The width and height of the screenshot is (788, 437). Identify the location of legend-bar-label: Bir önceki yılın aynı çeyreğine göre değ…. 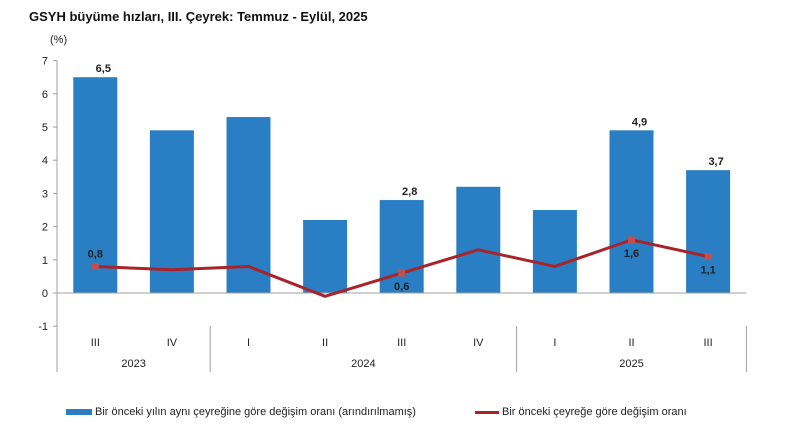
(255, 412).